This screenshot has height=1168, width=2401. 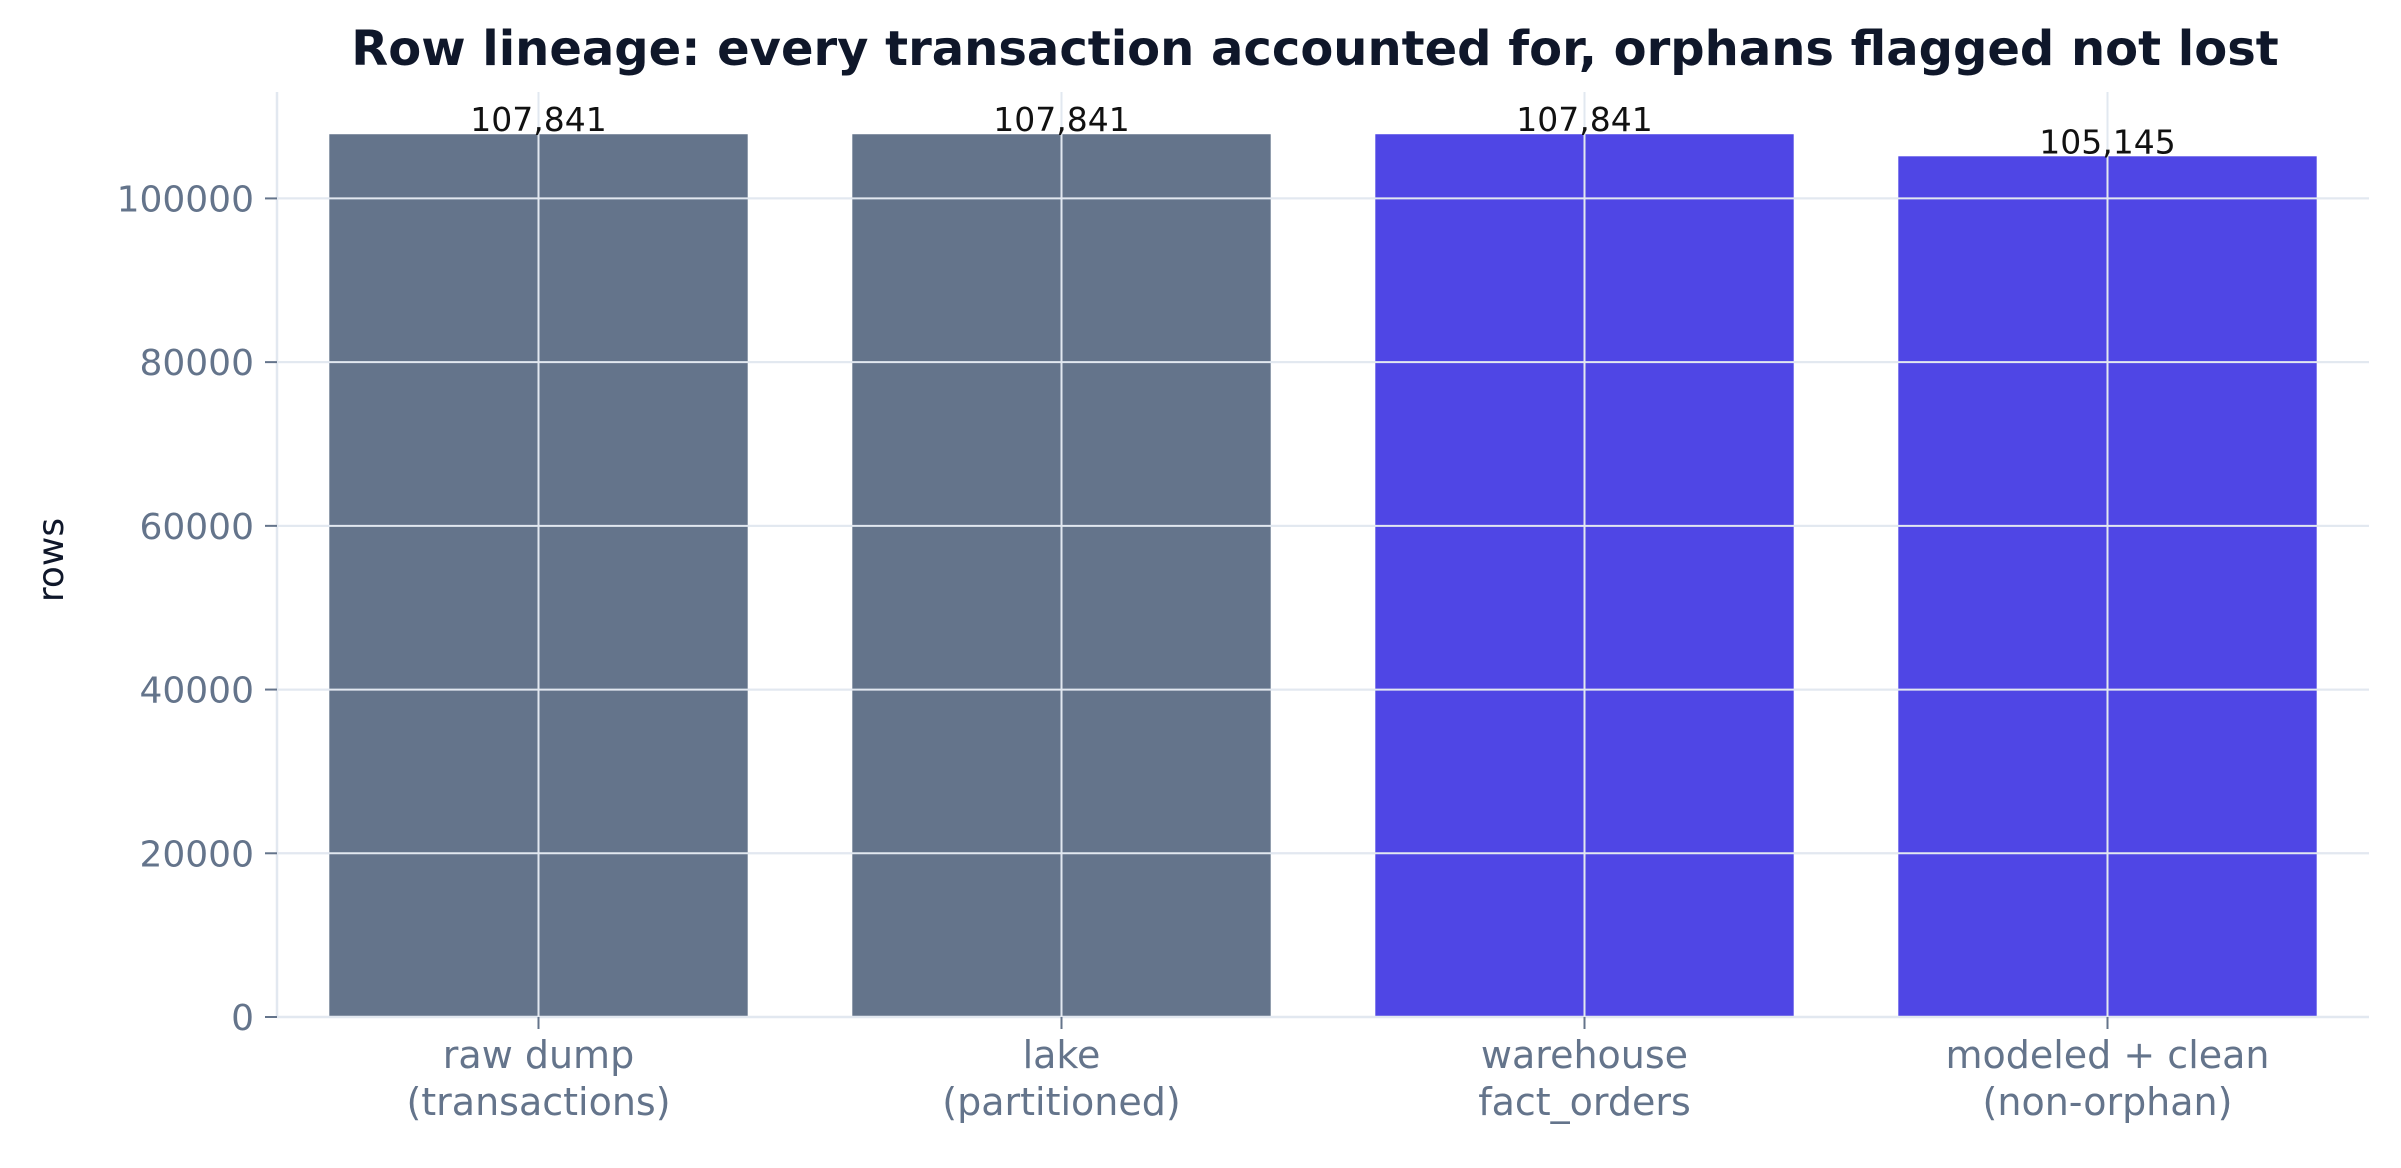 I want to click on y-tick-label: 60000, so click(x=196, y=527).